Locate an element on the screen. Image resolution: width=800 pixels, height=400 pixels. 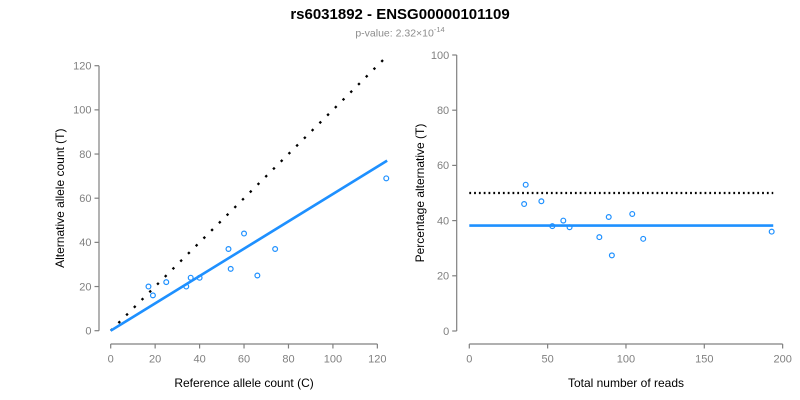
plot-subtitle: p-value: 2.32×10-14 is located at coordinates (400, 32).